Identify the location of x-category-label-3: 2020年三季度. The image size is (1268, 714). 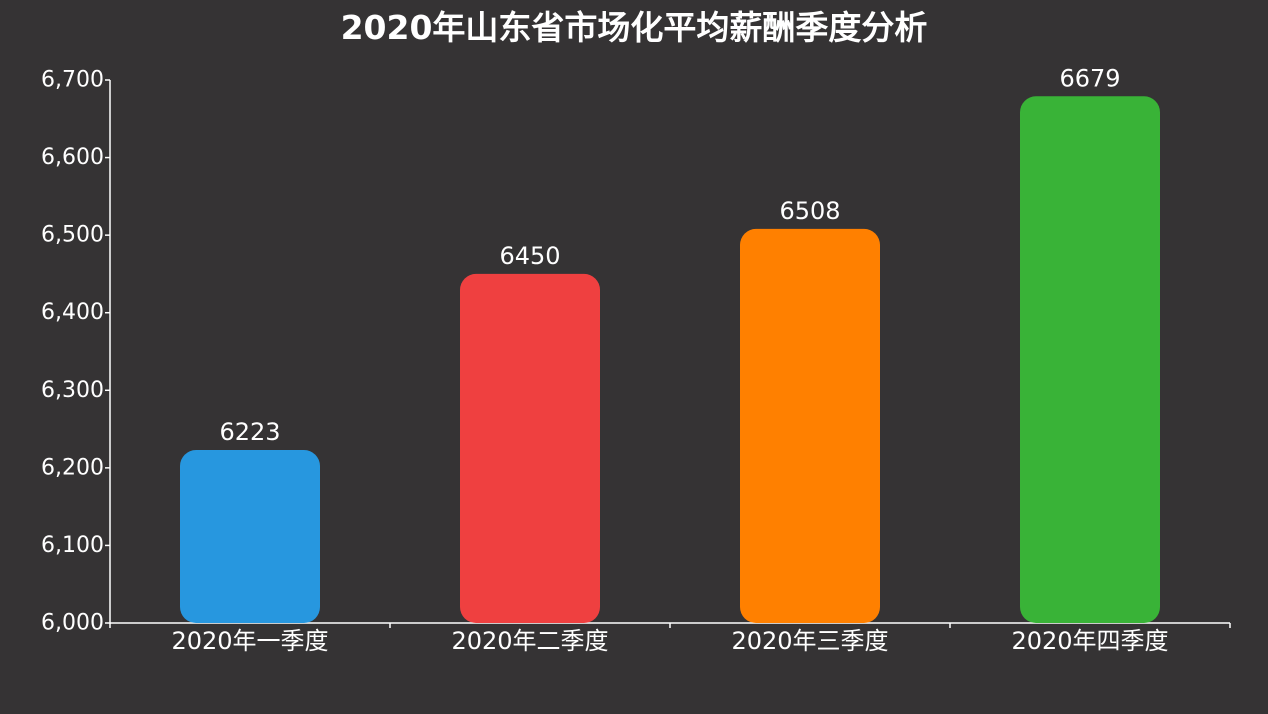
(809, 641).